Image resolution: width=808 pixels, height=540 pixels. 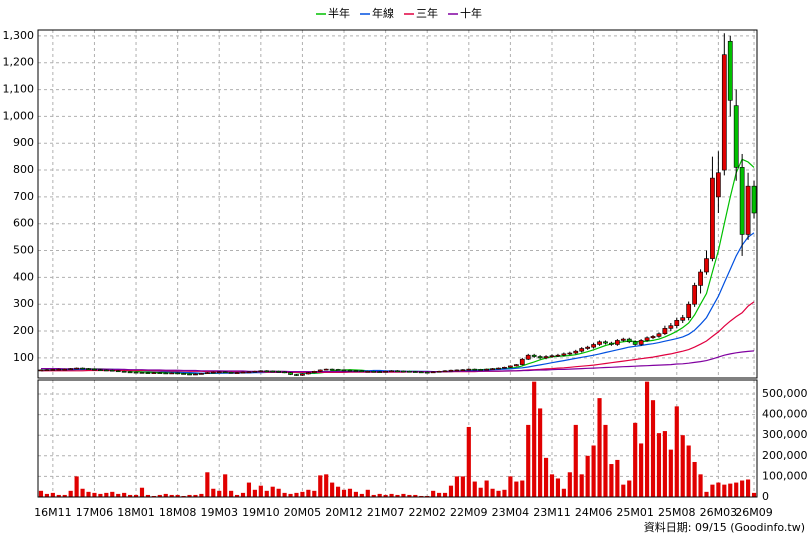 What do you see at coordinates (23, 250) in the screenshot?
I see `y-tick-label: 500` at bounding box center [23, 250].